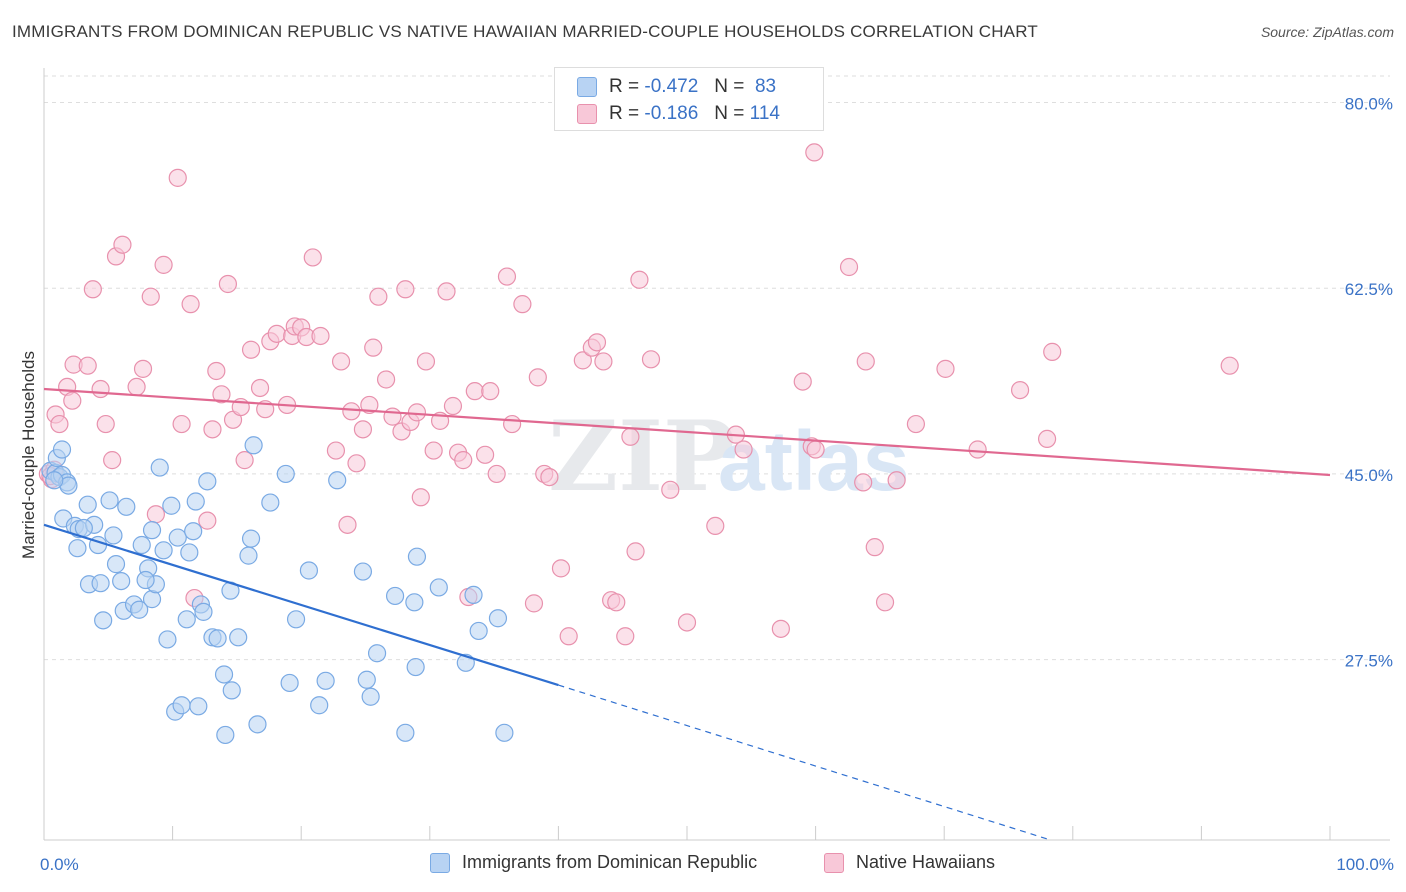 This screenshot has height=892, width=1406. Describe the element at coordinates (926, 862) in the screenshot. I see `legend-label: Native Hawaiians` at that location.